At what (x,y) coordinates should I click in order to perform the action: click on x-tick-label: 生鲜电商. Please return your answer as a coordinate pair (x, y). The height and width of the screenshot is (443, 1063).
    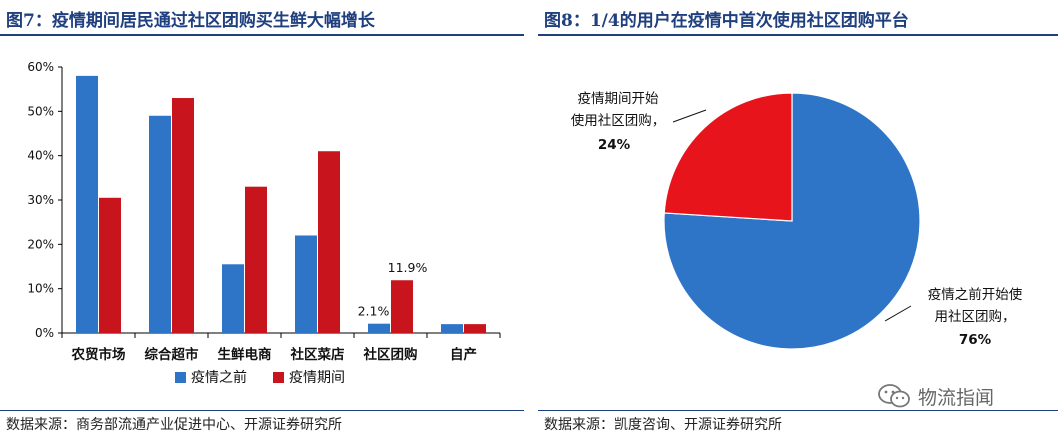
    Looking at the image, I should click on (245, 354).